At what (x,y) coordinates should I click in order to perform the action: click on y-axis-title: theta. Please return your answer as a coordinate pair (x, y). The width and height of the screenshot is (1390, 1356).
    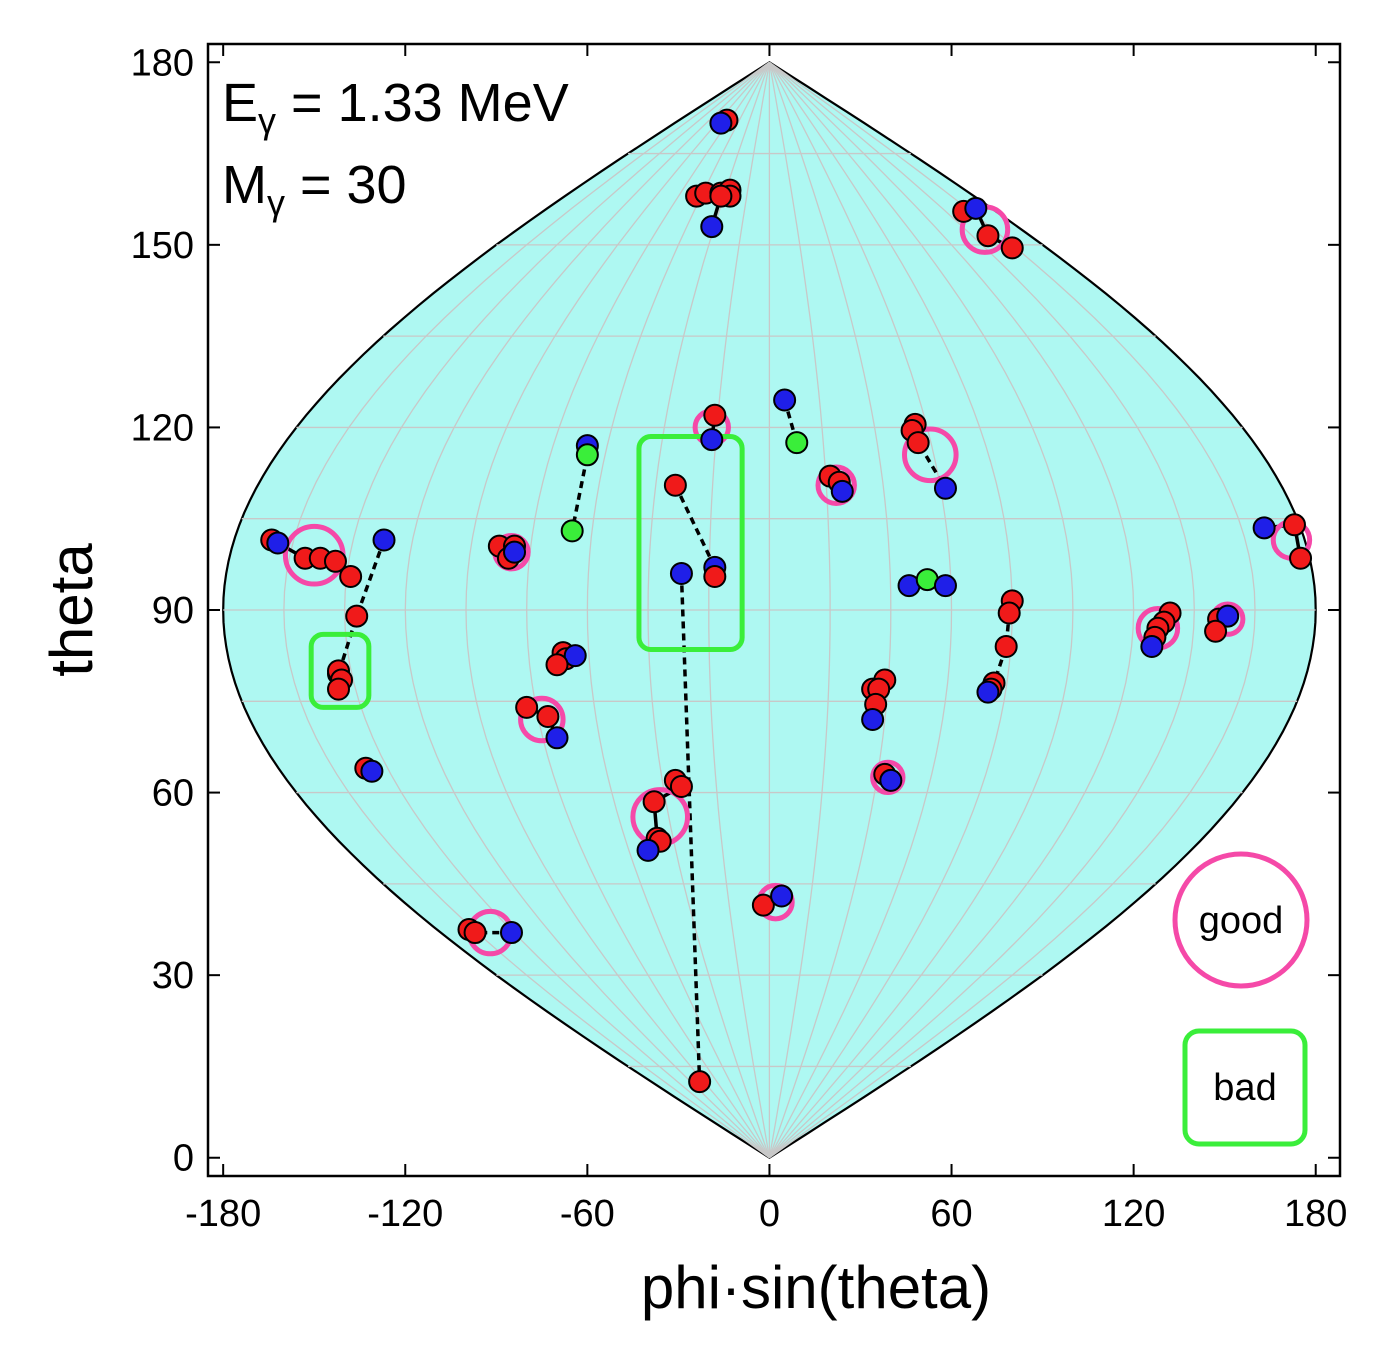
    Looking at the image, I should click on (71, 610).